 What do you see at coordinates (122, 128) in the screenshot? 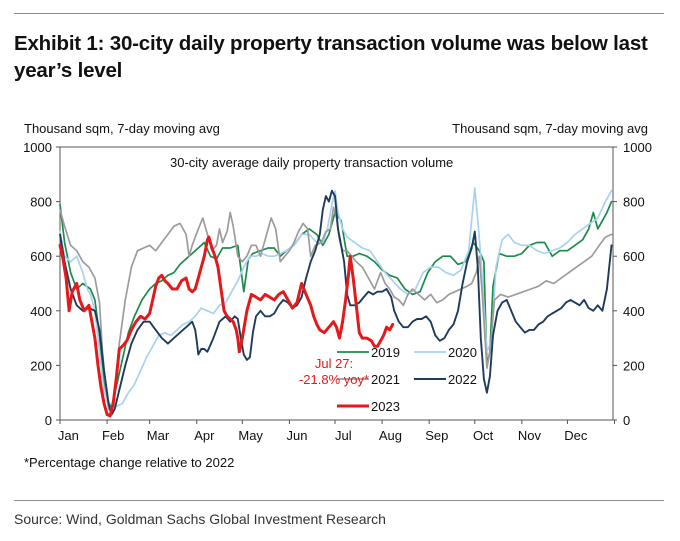
I see `left-axis-label: Thousand sqm, 7-day moving avg` at bounding box center [122, 128].